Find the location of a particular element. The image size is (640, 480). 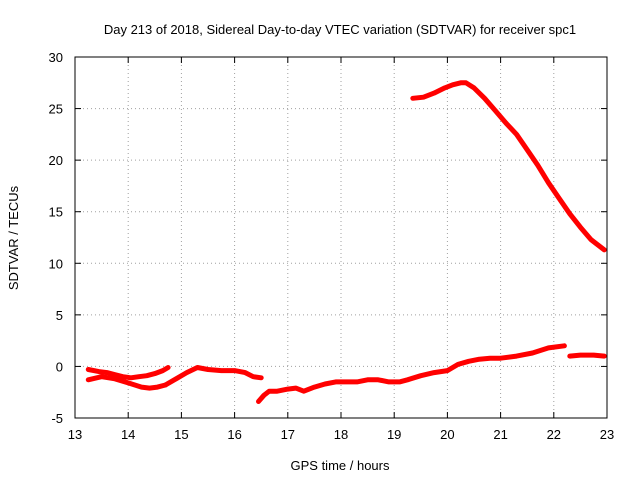

y-tick-label: 5 is located at coordinates (59, 315).